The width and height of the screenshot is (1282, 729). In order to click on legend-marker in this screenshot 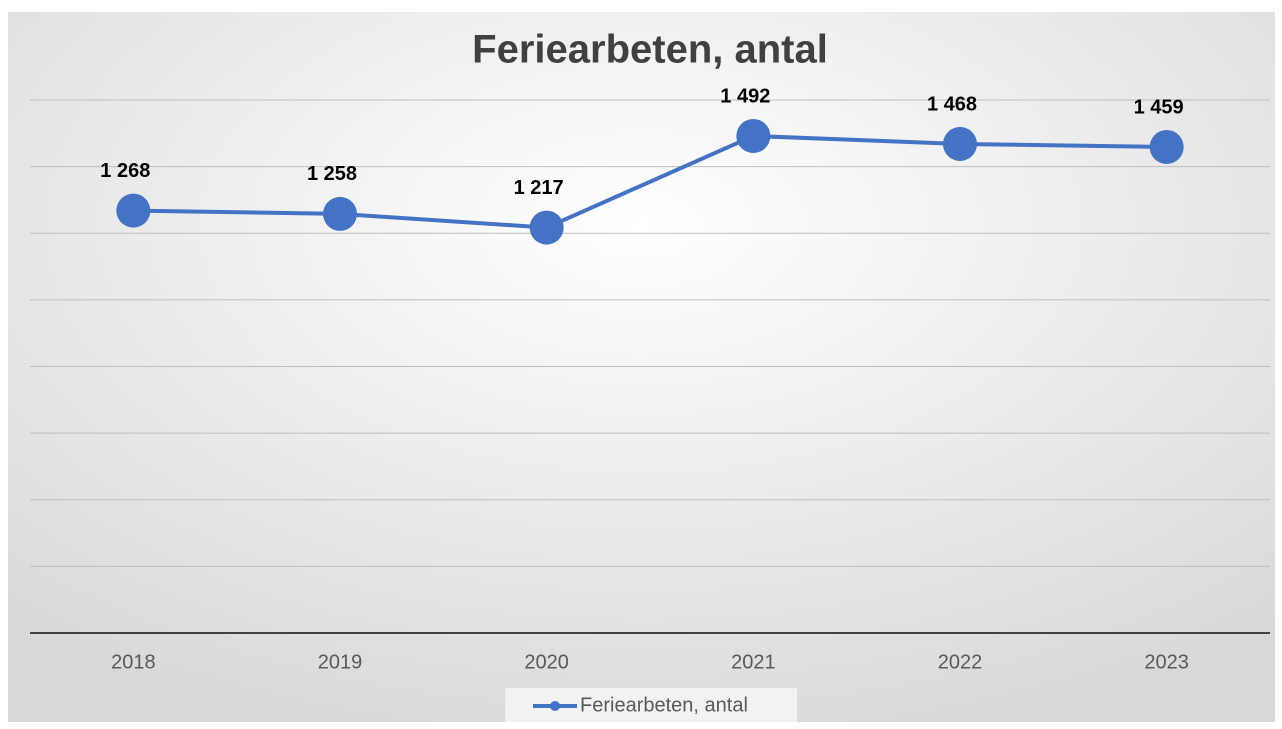, I will do `click(555, 706)`.